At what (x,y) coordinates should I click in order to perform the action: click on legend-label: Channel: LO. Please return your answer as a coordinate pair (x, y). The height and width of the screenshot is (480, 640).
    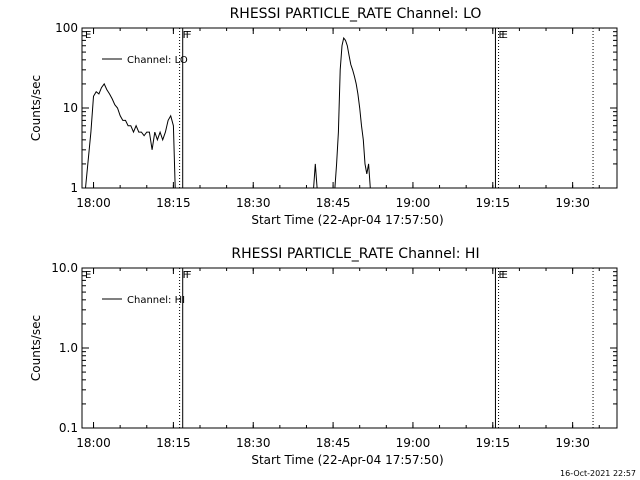
    Looking at the image, I should click on (157, 60).